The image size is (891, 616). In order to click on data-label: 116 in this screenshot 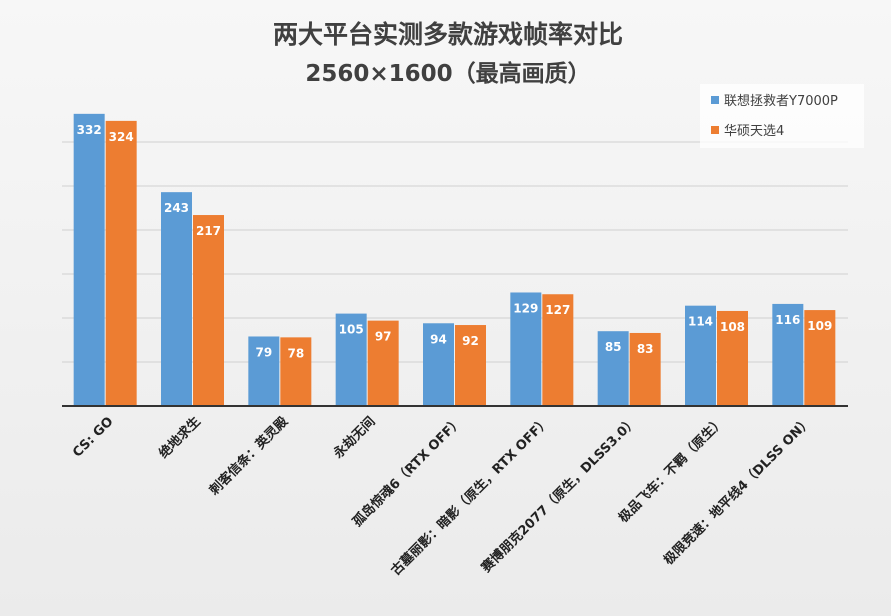, I will do `click(787, 320)`.